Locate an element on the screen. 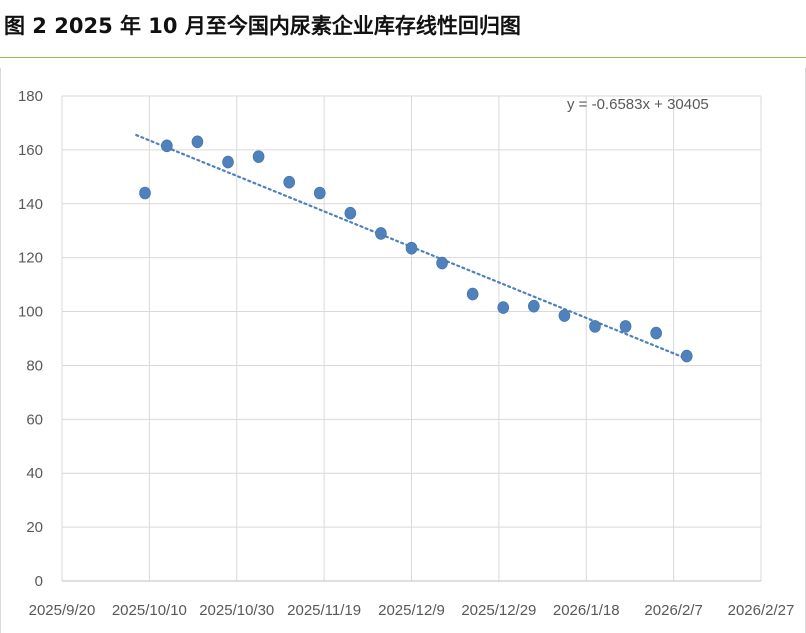 The height and width of the screenshot is (633, 806). x-tick-label: 2025/9/20 is located at coordinates (62, 610).